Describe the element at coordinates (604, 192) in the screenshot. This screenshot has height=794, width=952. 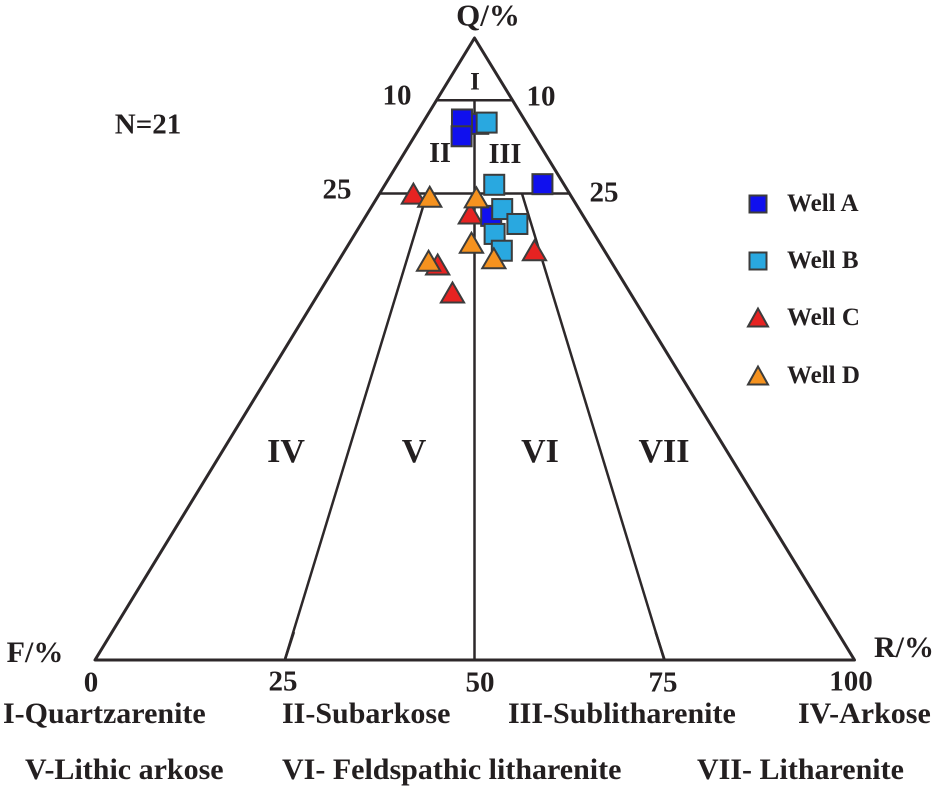
I see `gridline-label-25-right: 25` at that location.